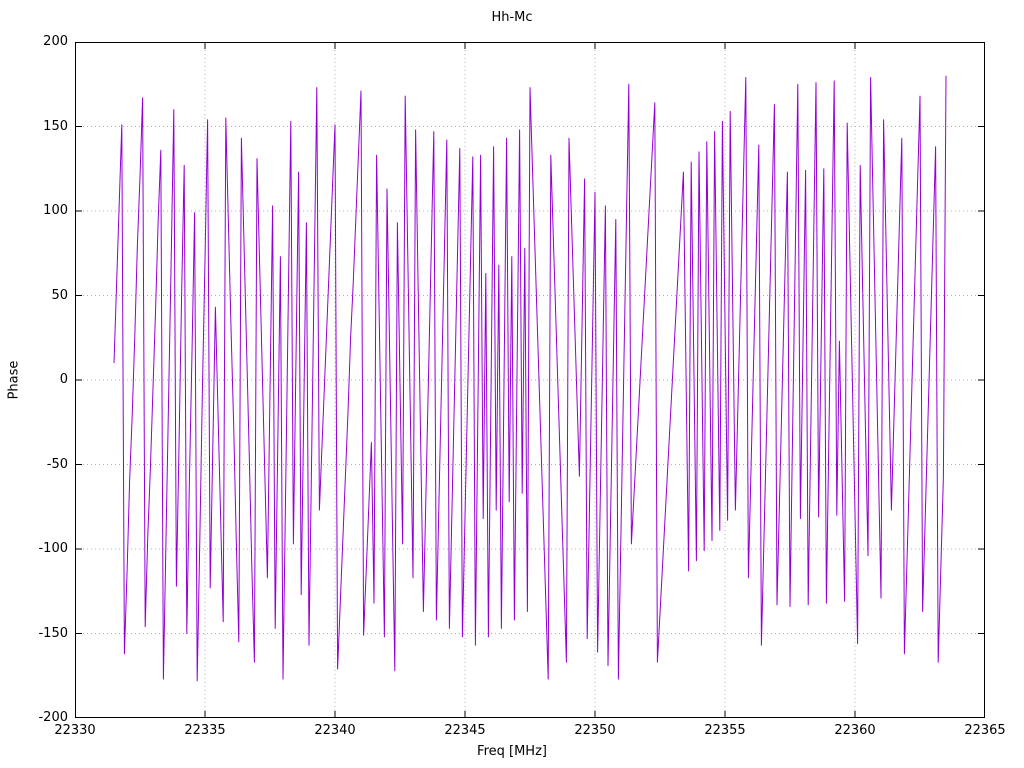  What do you see at coordinates (335, 730) in the screenshot?
I see `x-tick-label: 22340` at bounding box center [335, 730].